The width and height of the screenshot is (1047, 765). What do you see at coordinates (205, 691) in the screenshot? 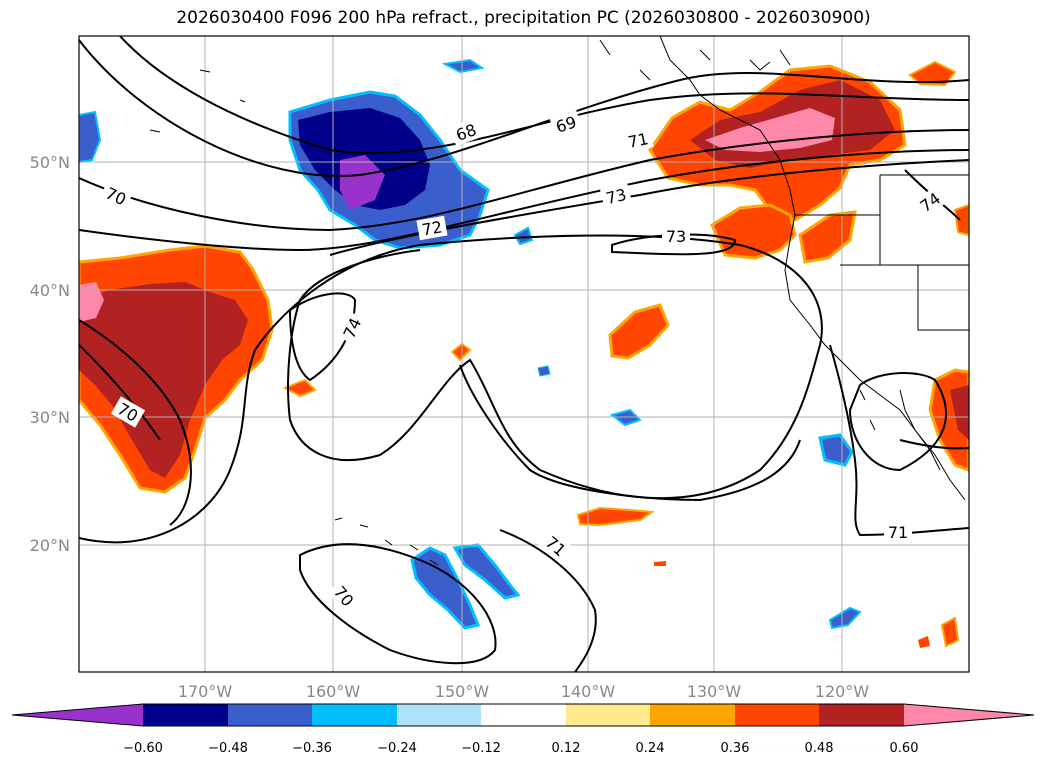
I see `lon-tick-label: 170°W` at bounding box center [205, 691].